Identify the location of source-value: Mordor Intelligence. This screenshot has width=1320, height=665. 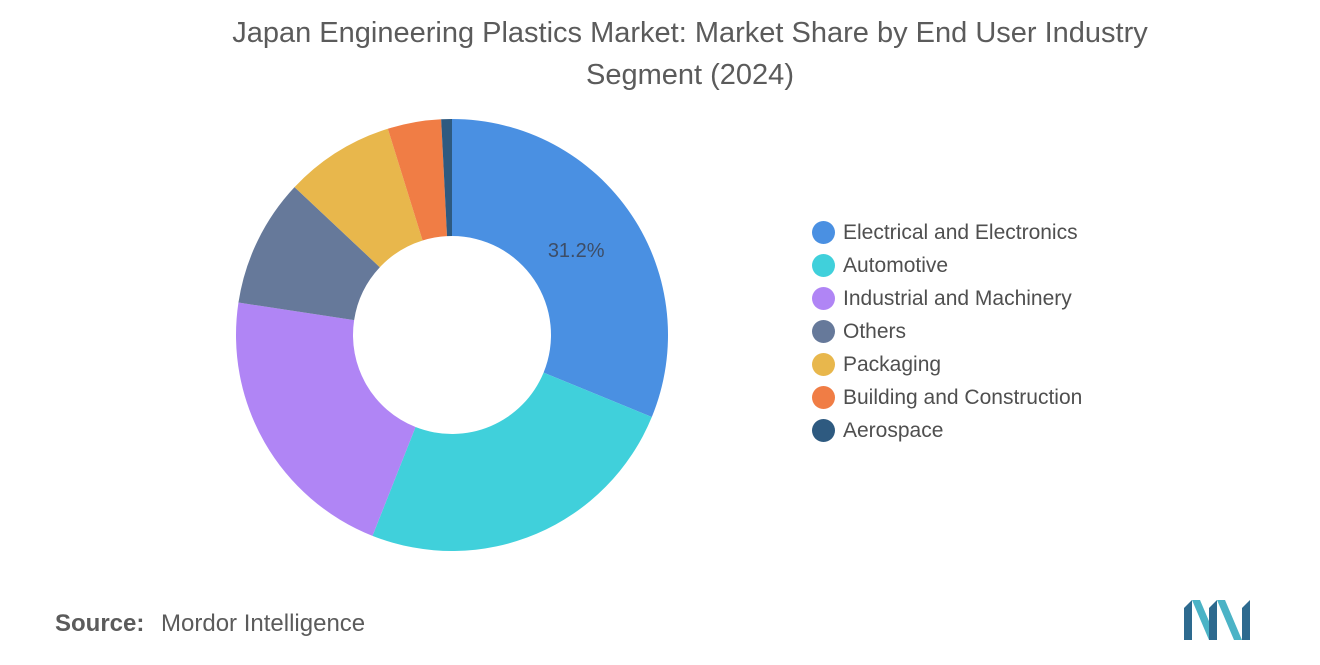
(263, 623).